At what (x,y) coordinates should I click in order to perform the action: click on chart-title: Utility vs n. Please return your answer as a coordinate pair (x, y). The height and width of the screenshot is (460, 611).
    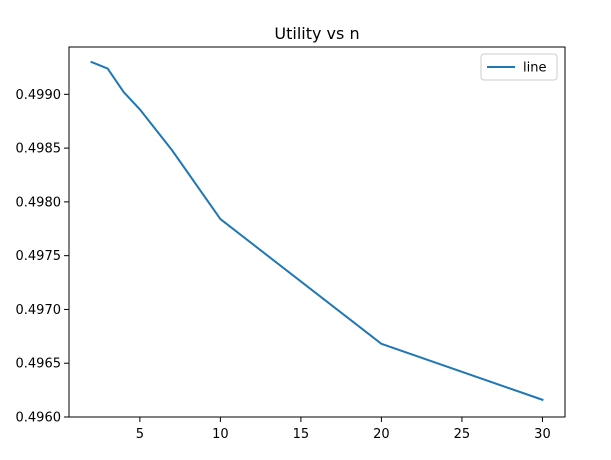
    Looking at the image, I should click on (316, 33).